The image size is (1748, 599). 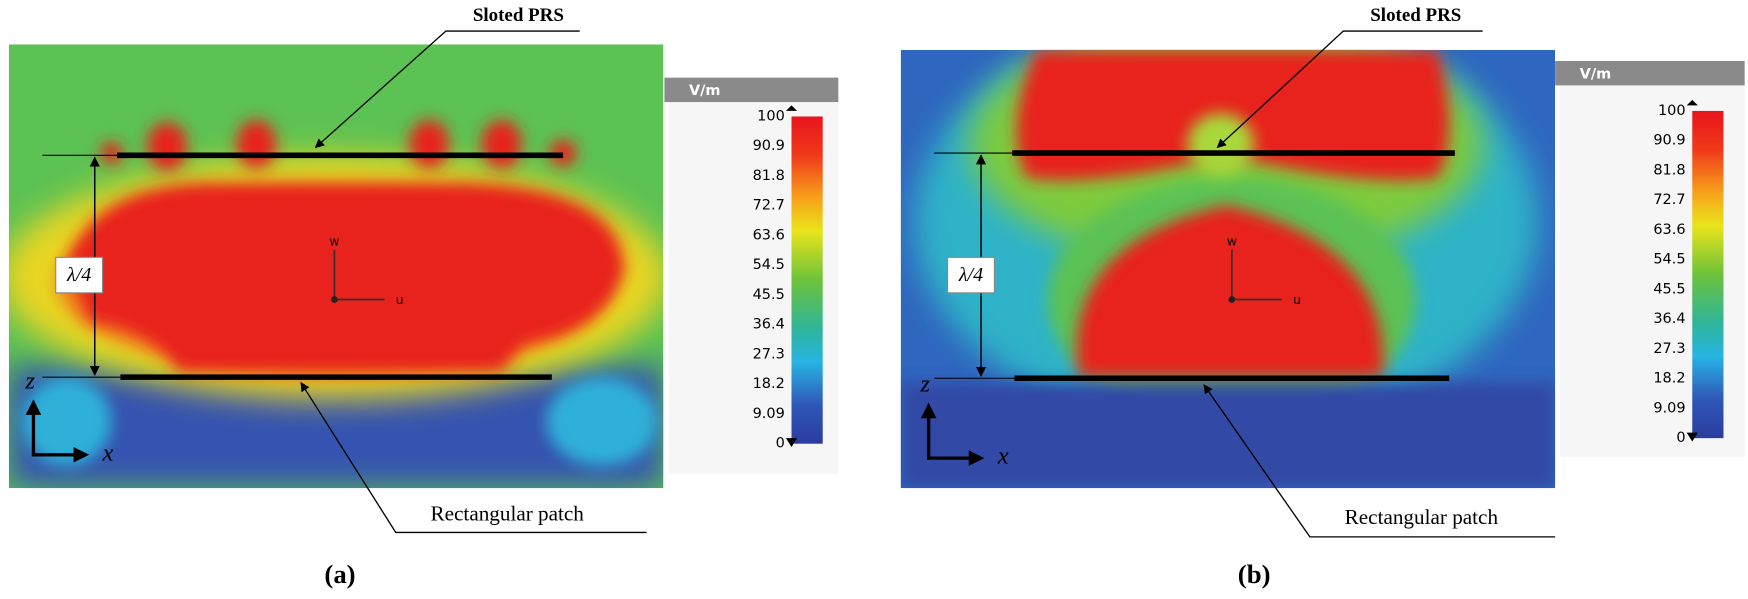 I want to click on panel-label: (b), so click(x=1254, y=574).